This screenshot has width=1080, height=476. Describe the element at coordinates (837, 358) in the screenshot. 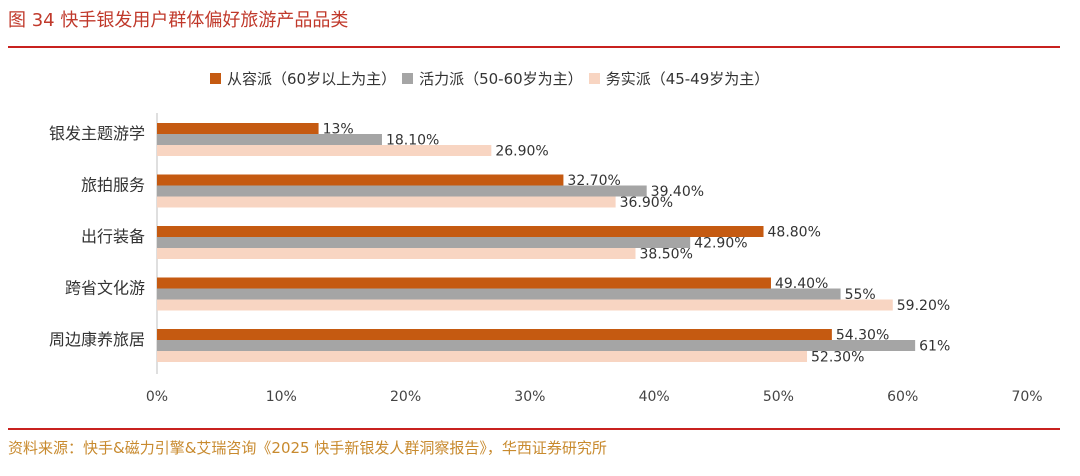

I see `data-label-series-3: 52.30%` at that location.